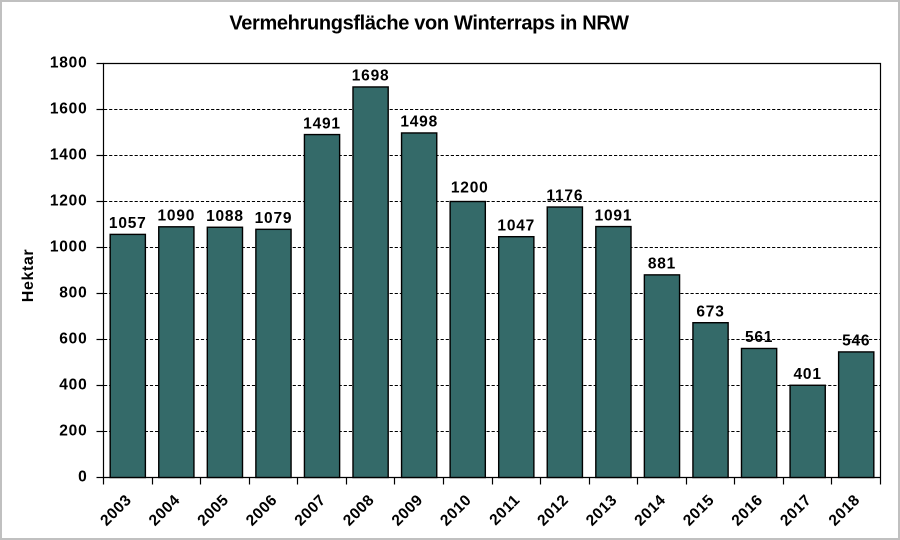 This screenshot has width=900, height=540. I want to click on svg-text: 1047, so click(516, 225).